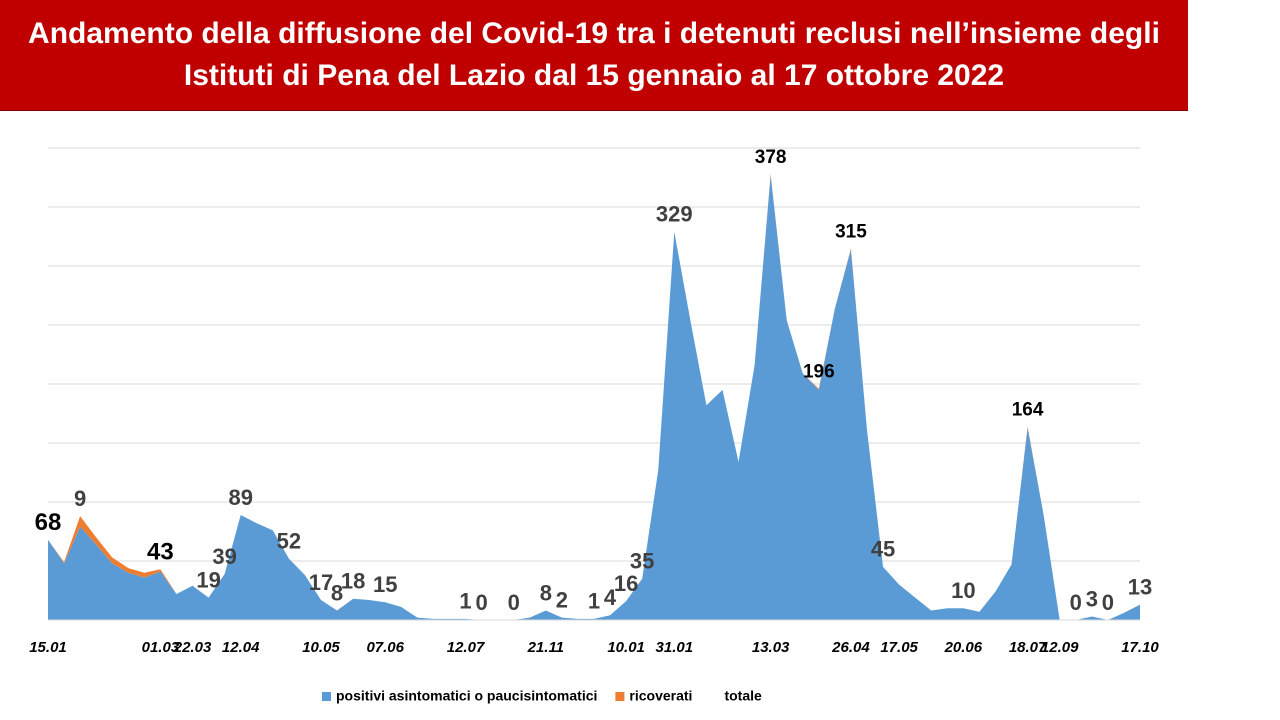  Describe the element at coordinates (240, 497) in the screenshot. I see `data-label: 89` at that location.